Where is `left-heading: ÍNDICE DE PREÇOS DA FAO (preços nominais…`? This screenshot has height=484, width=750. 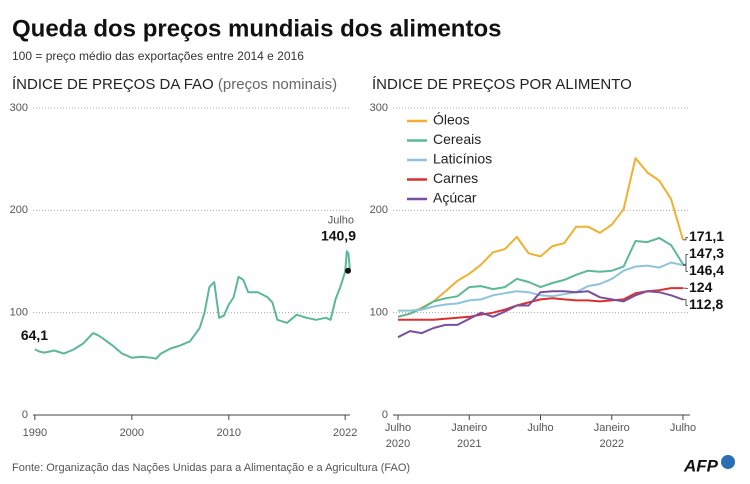
left-heading: ÍNDICE DE PREÇOS DA FAO (preços nominais… is located at coordinates (174, 84).